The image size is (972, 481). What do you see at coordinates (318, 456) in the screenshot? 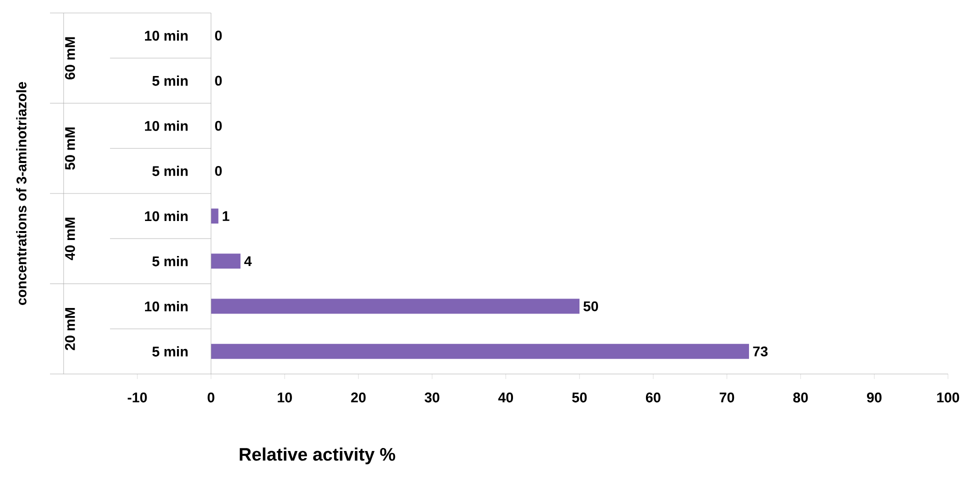
I see `x-axis-title: Relative activity %` at bounding box center [318, 456].